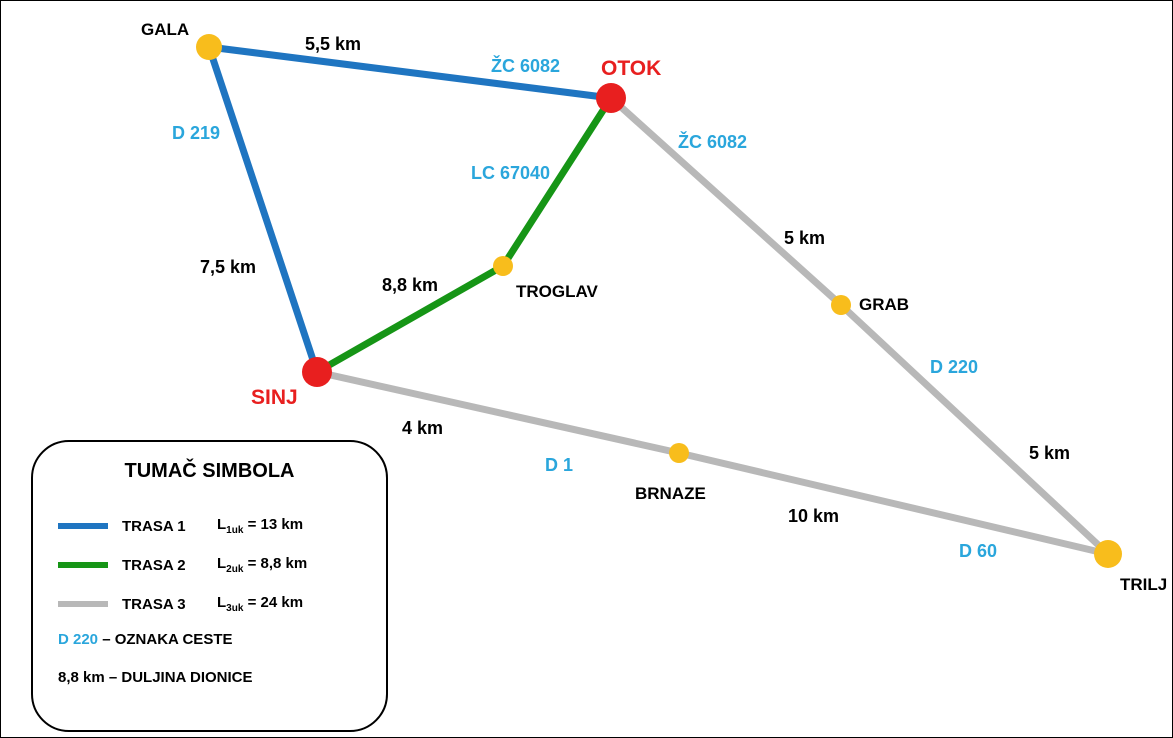 The height and width of the screenshot is (738, 1173). Describe the element at coordinates (154, 565) in the screenshot. I see `legend-route2-name: TRASA 2` at that location.